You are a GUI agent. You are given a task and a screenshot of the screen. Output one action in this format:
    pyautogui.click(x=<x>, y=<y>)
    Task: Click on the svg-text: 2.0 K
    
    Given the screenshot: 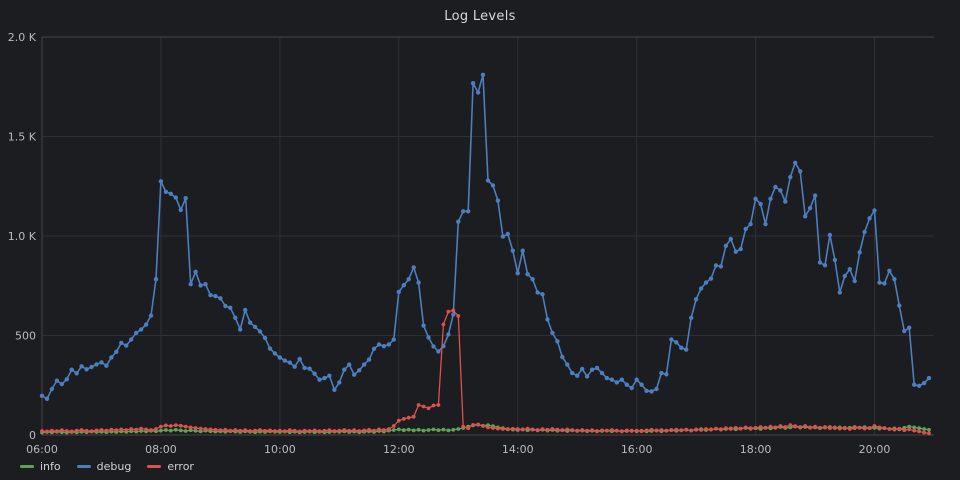 What is the action you would take?
    pyautogui.click(x=22, y=37)
    